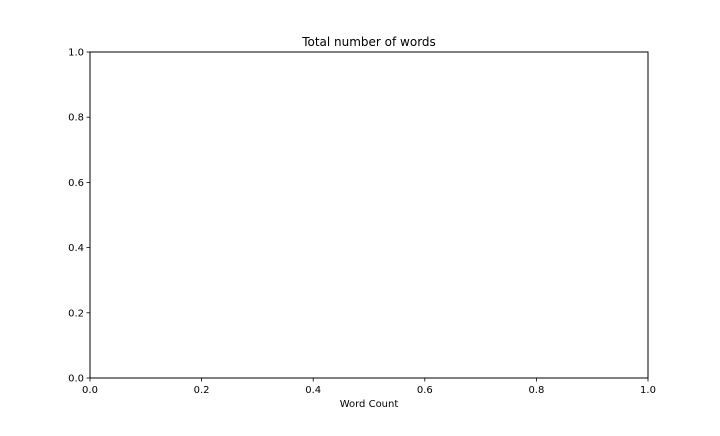 The height and width of the screenshot is (436, 720). Describe the element at coordinates (313, 390) in the screenshot. I see `x-tick-label: 0.4` at that location.